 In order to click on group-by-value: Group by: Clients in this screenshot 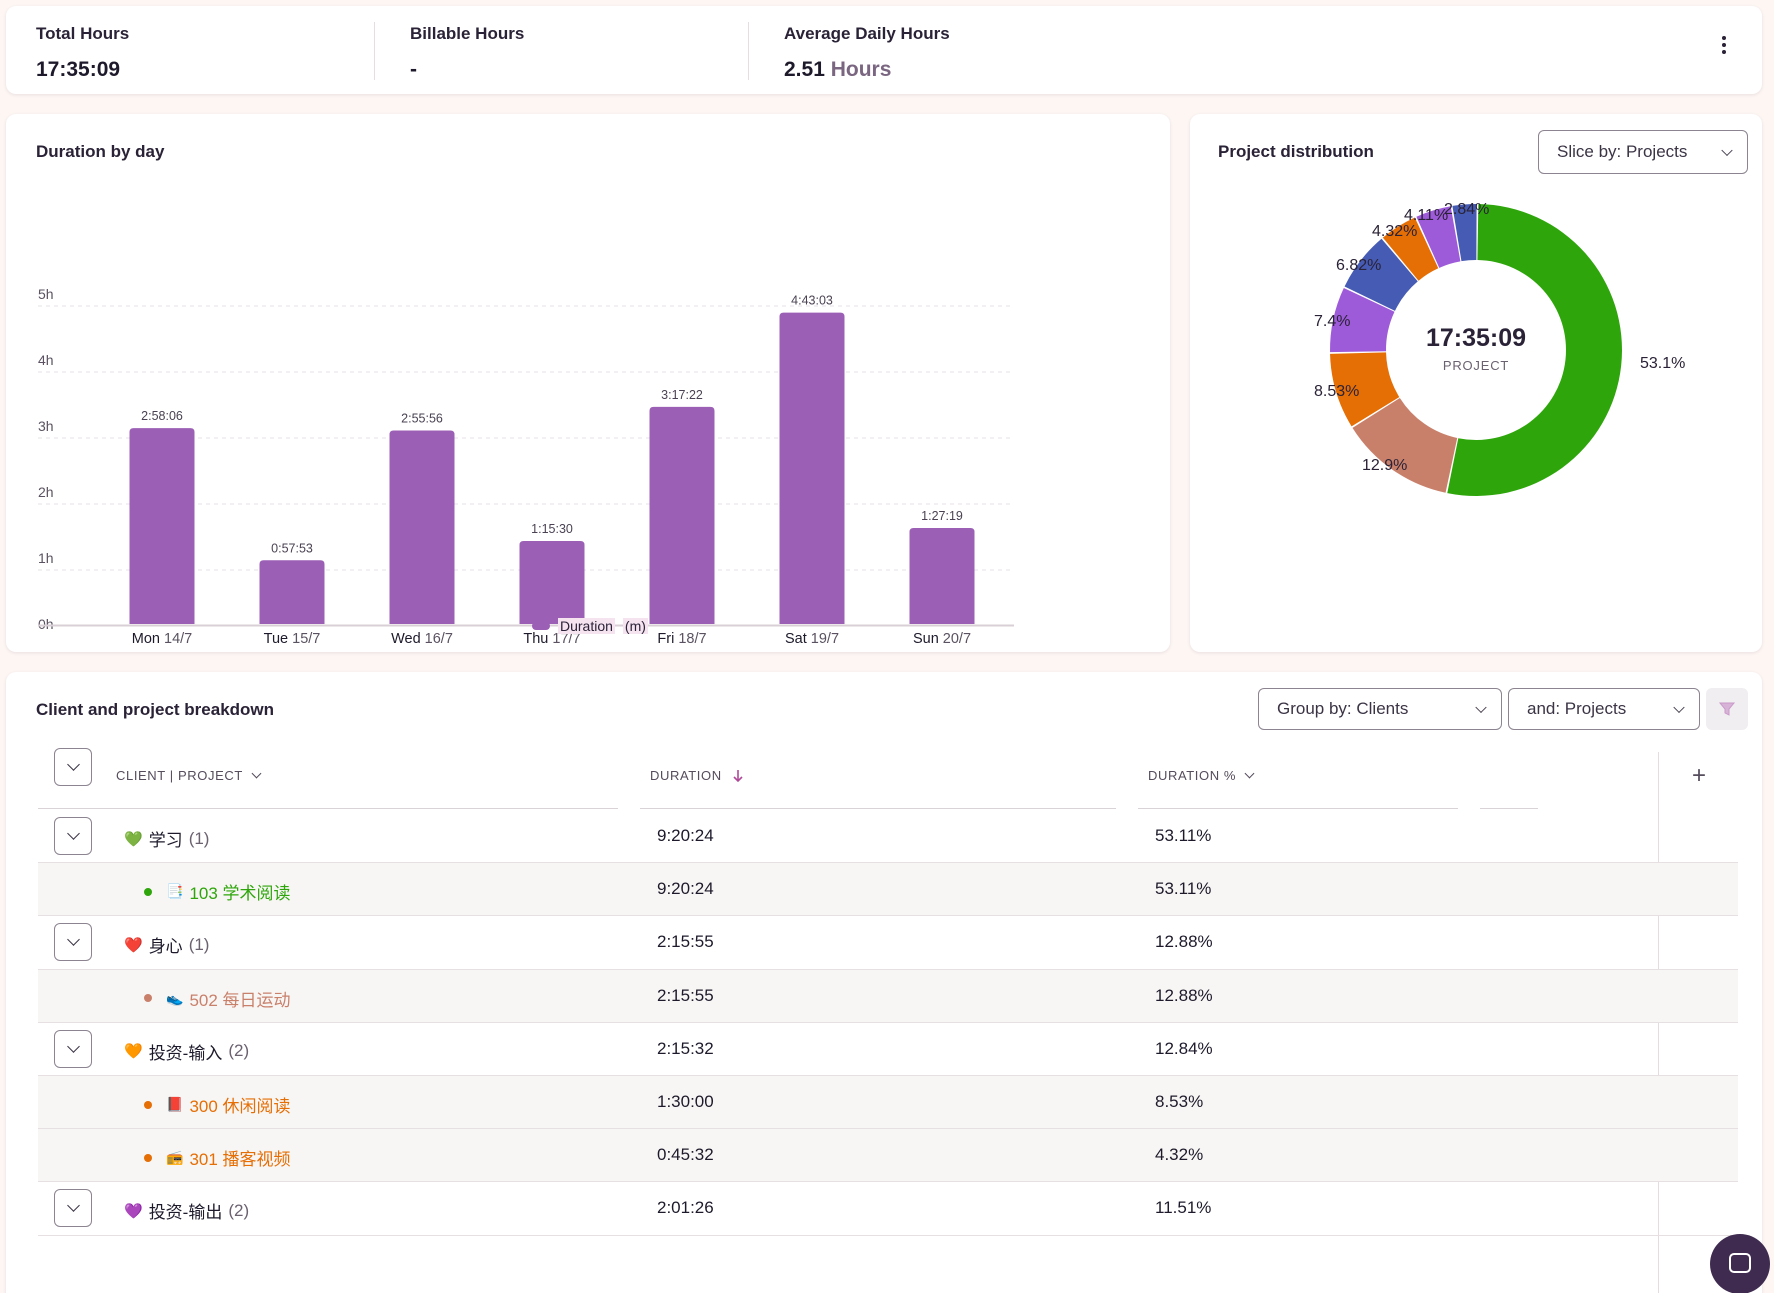, I will do `click(1343, 708)`.